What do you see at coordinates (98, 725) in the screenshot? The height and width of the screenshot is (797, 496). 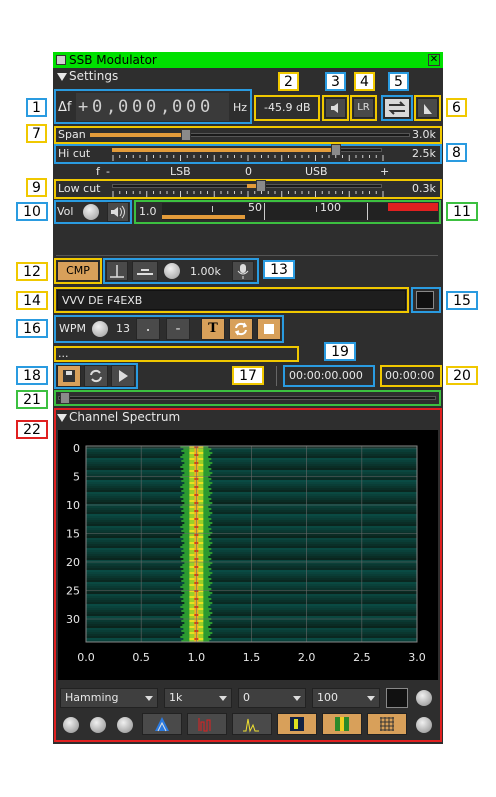 I see `refresh-knob` at bounding box center [98, 725].